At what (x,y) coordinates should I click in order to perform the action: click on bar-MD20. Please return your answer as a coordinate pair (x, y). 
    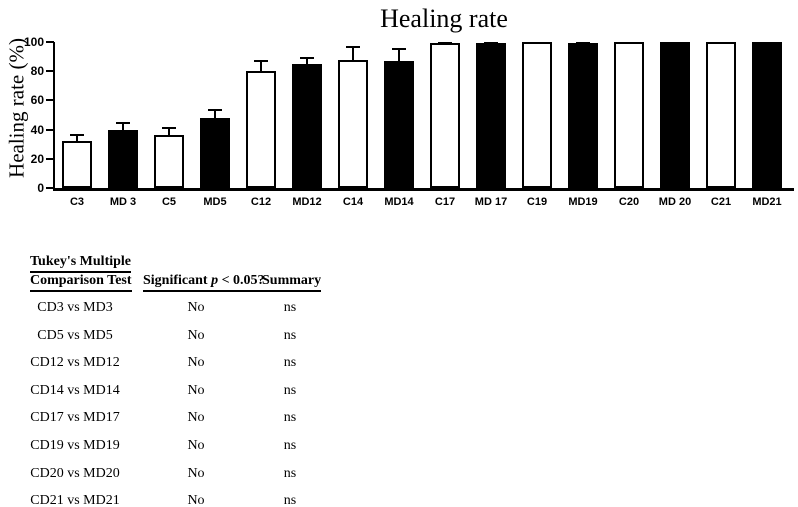
    Looking at the image, I should click on (675, 115).